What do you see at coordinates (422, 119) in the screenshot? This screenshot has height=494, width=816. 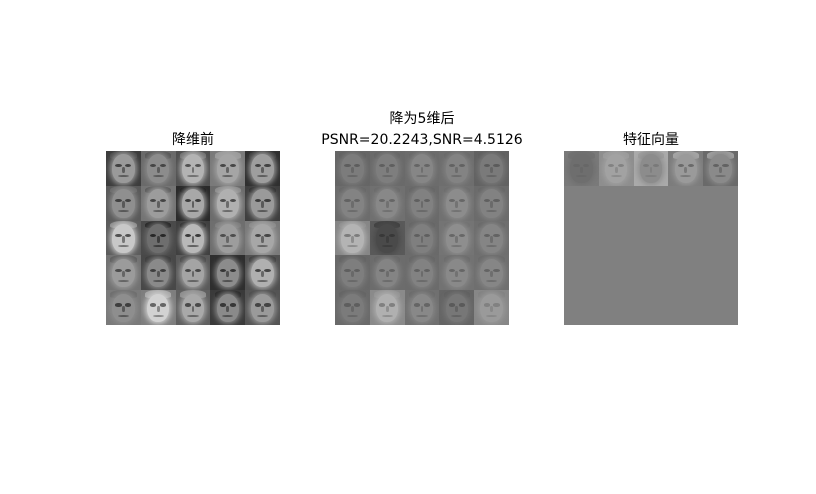 I see `title-line: 降为5维后` at bounding box center [422, 119].